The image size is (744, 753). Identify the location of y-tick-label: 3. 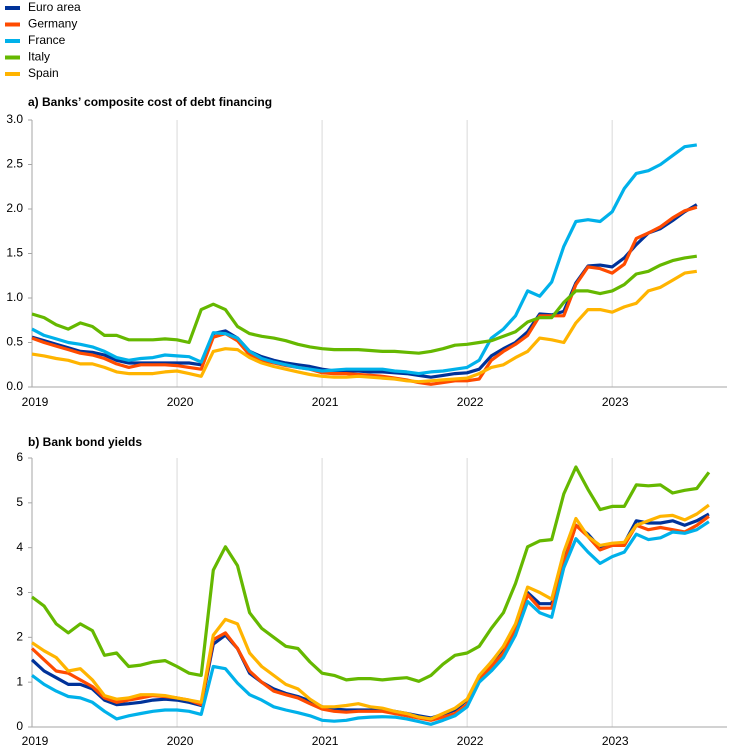
(19, 592).